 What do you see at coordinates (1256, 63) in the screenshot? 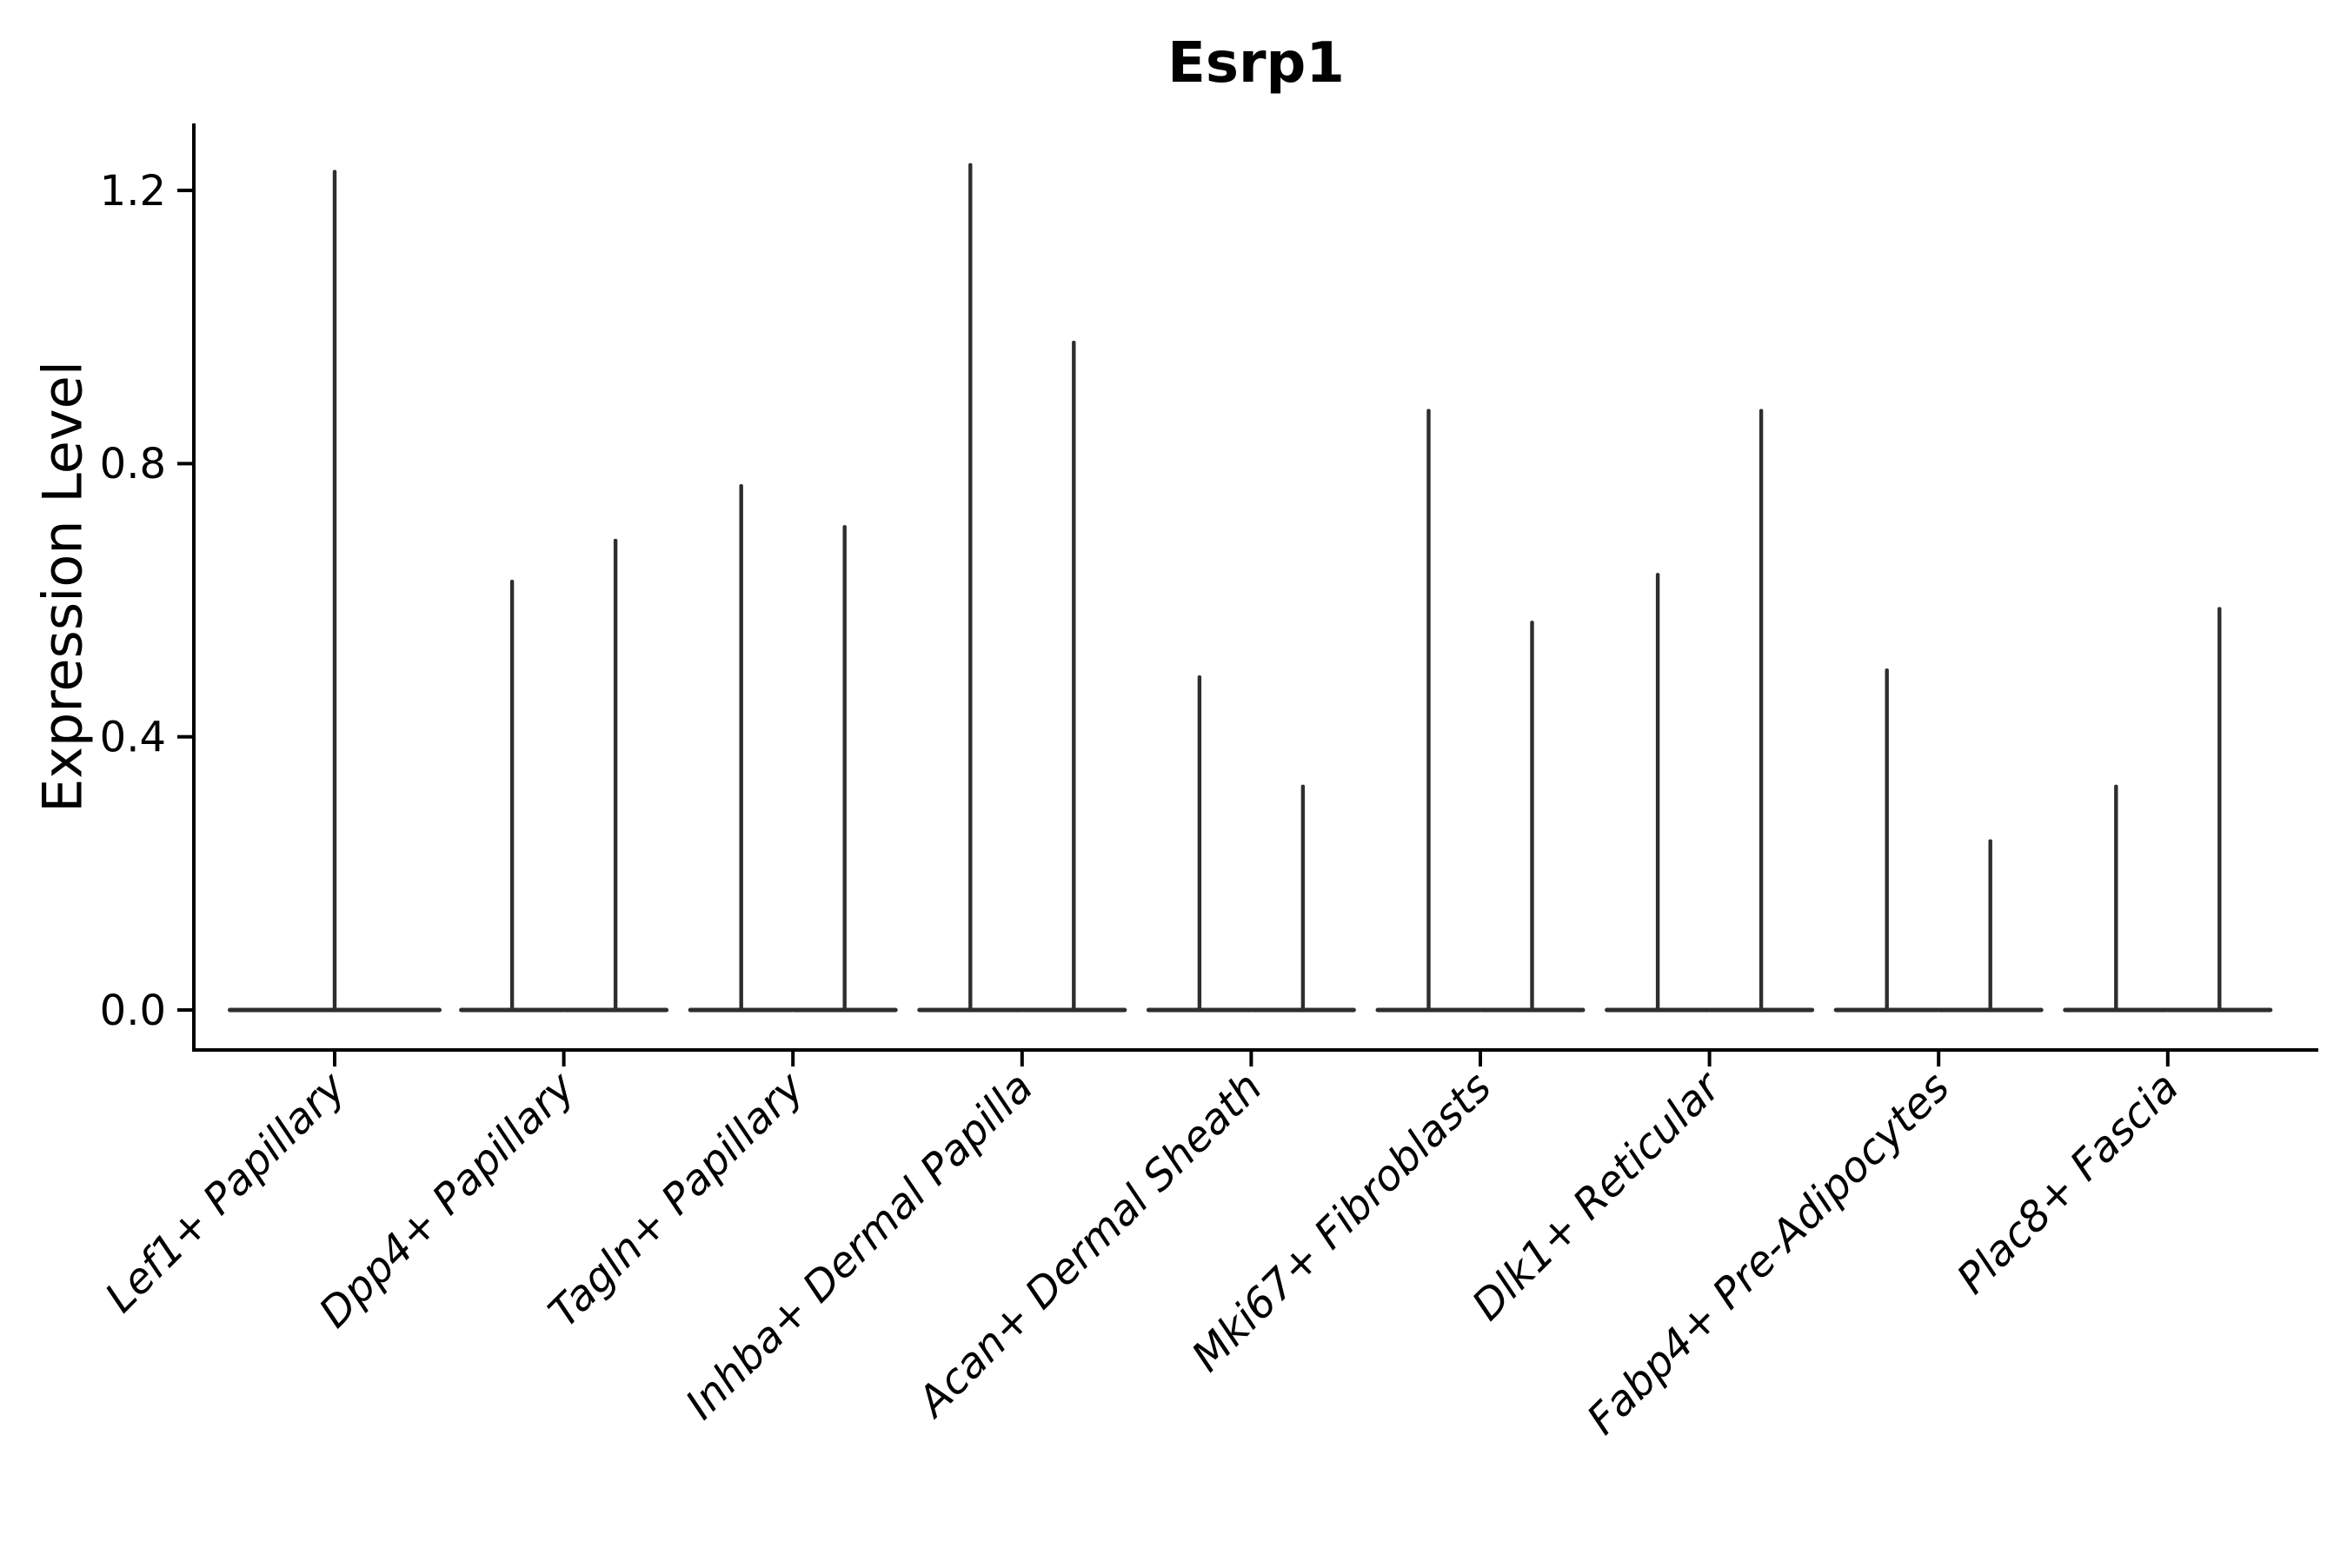
I see `chart-title: Esrp1` at bounding box center [1256, 63].